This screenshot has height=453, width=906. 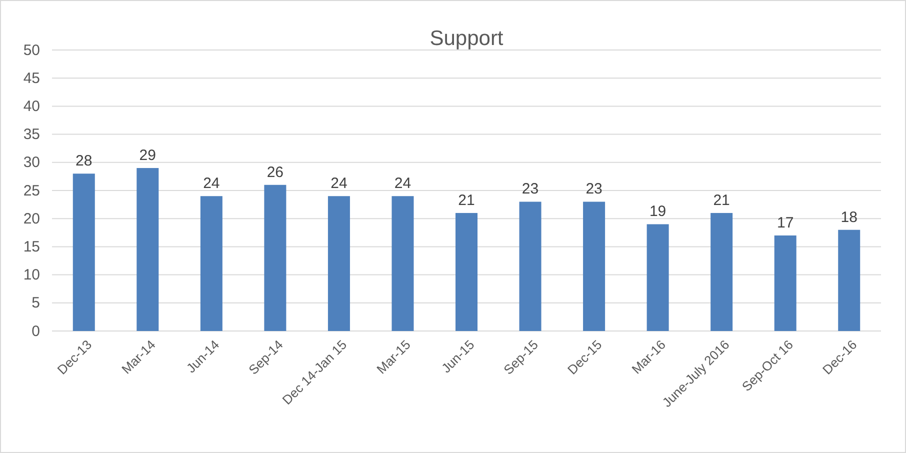 What do you see at coordinates (657, 211) in the screenshot?
I see `data-label: 19` at bounding box center [657, 211].